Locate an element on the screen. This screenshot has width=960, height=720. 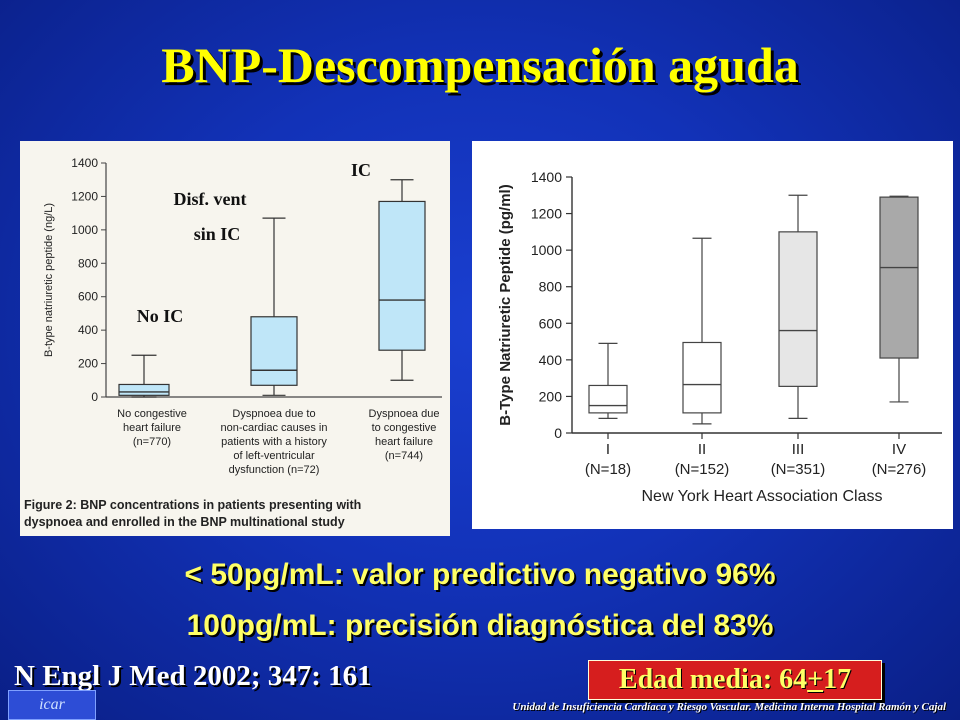
category-label-1: II is located at coordinates (702, 449).